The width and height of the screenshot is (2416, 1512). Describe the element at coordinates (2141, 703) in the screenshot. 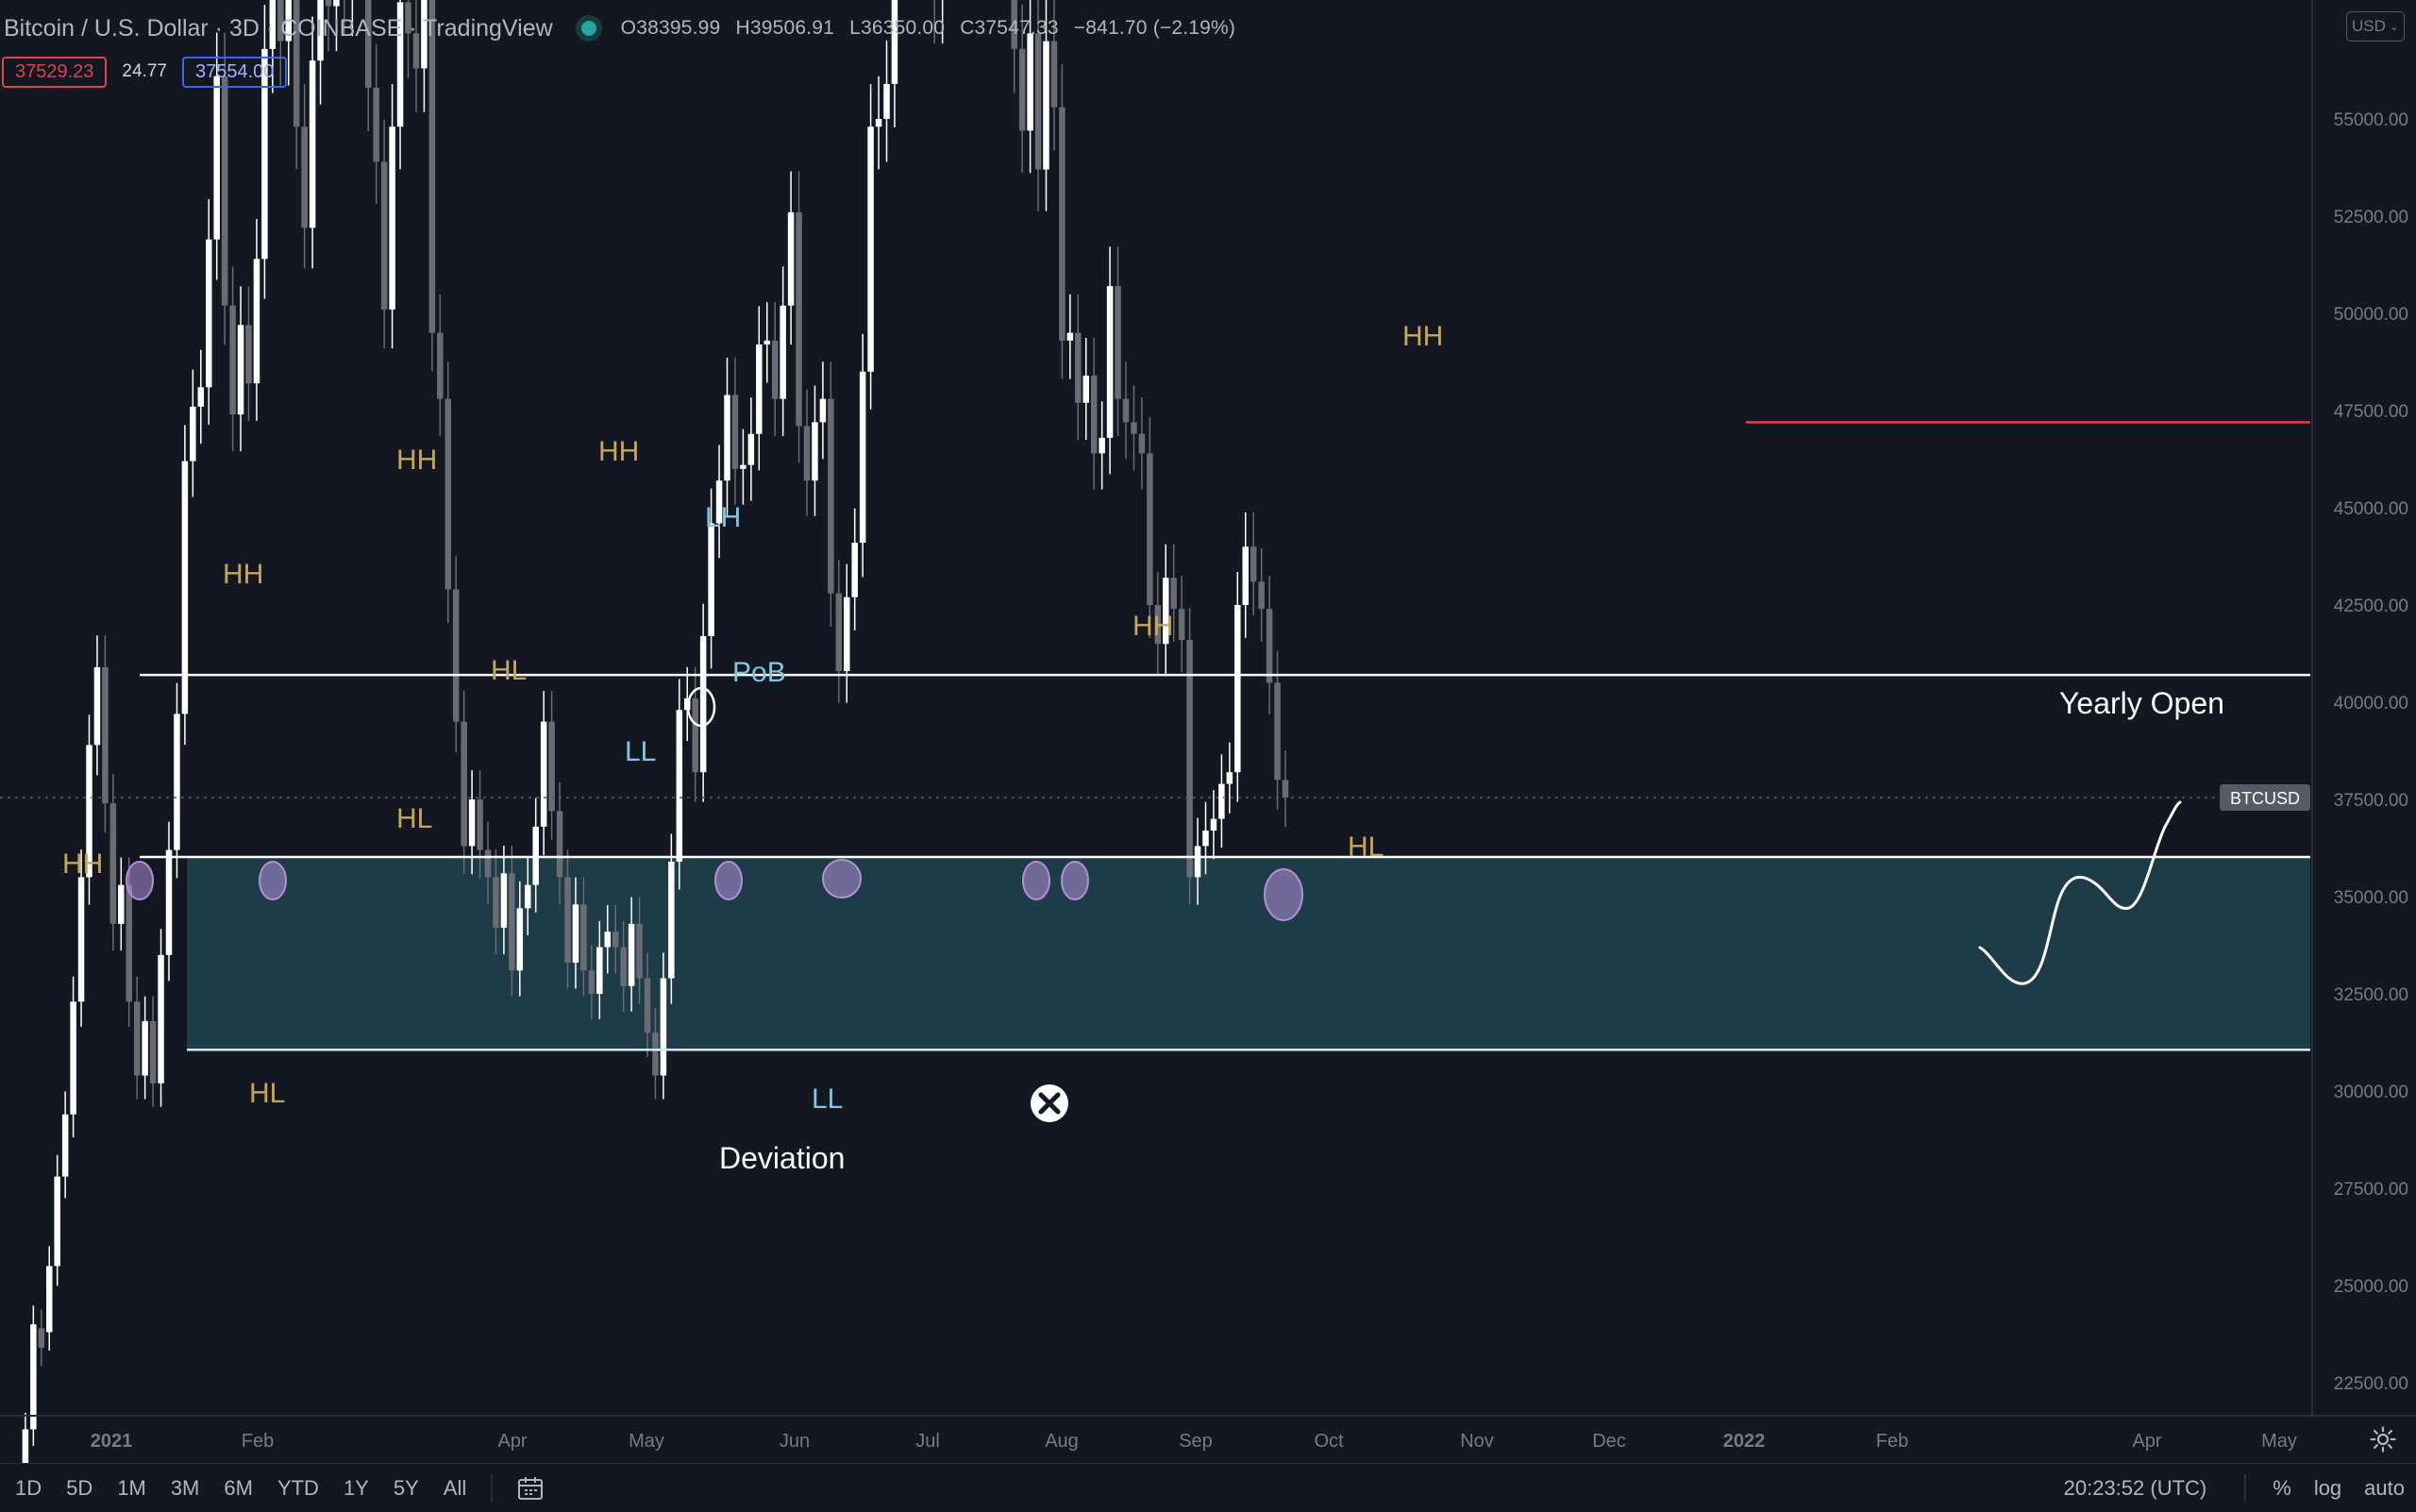

I see `annotation-yearly-open: Yearly Open` at that location.